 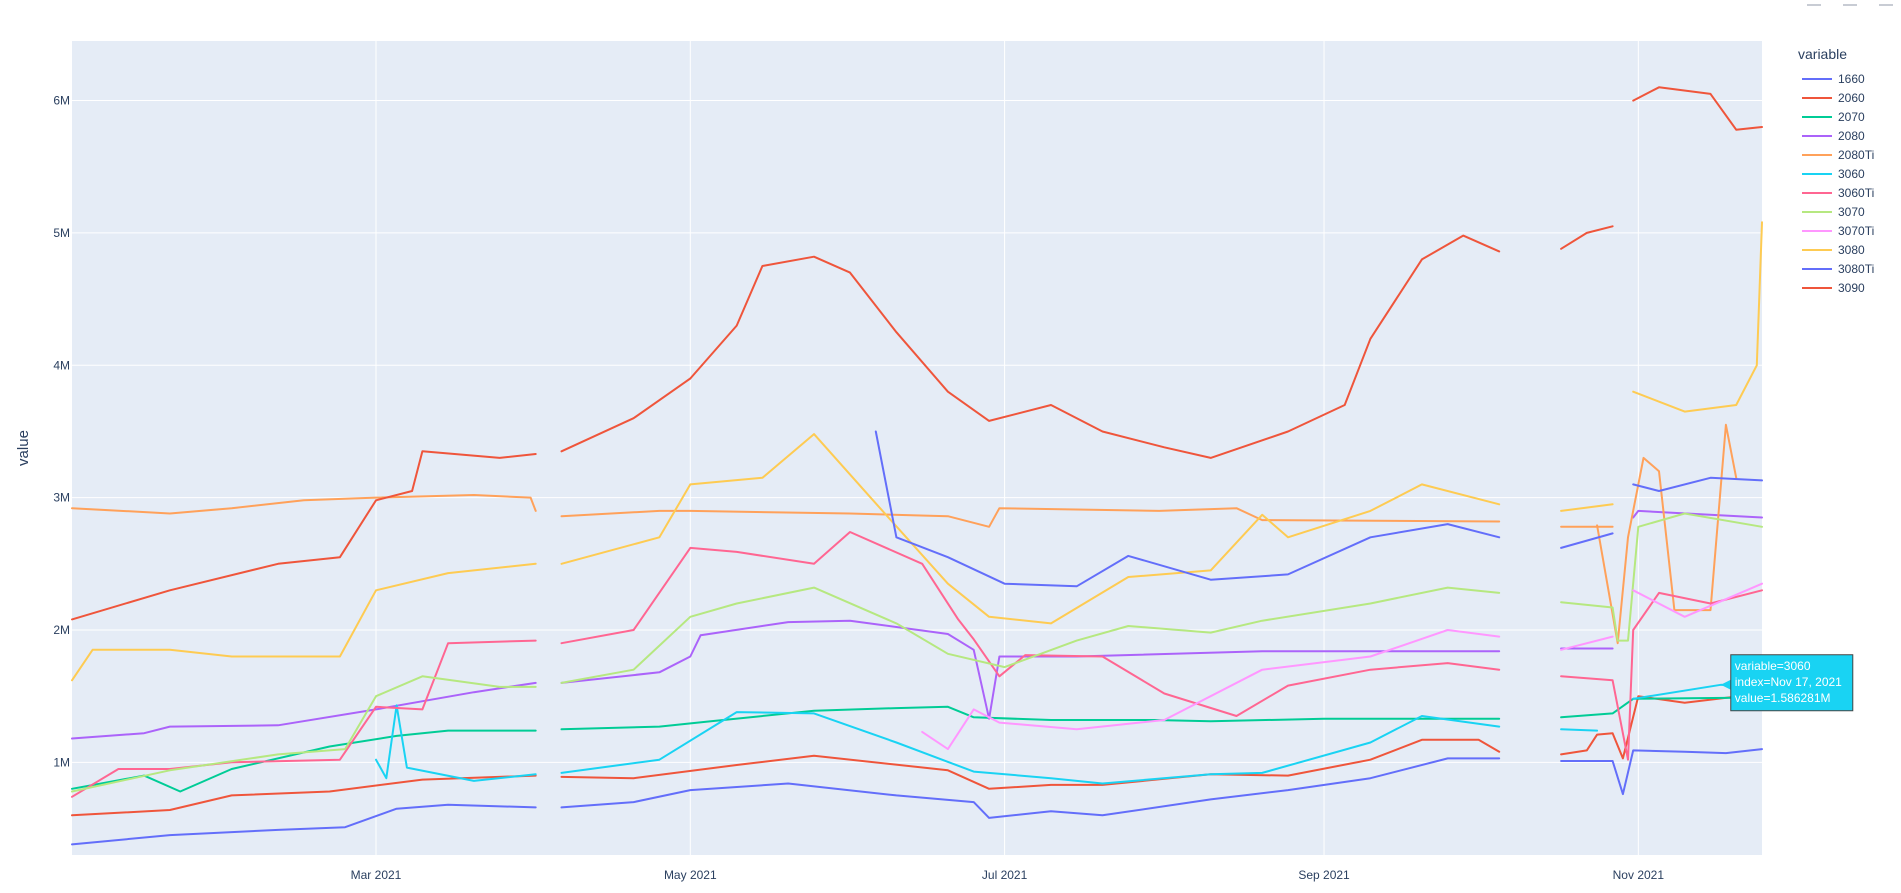 I want to click on y-tick-label: 6M, so click(x=61, y=101).